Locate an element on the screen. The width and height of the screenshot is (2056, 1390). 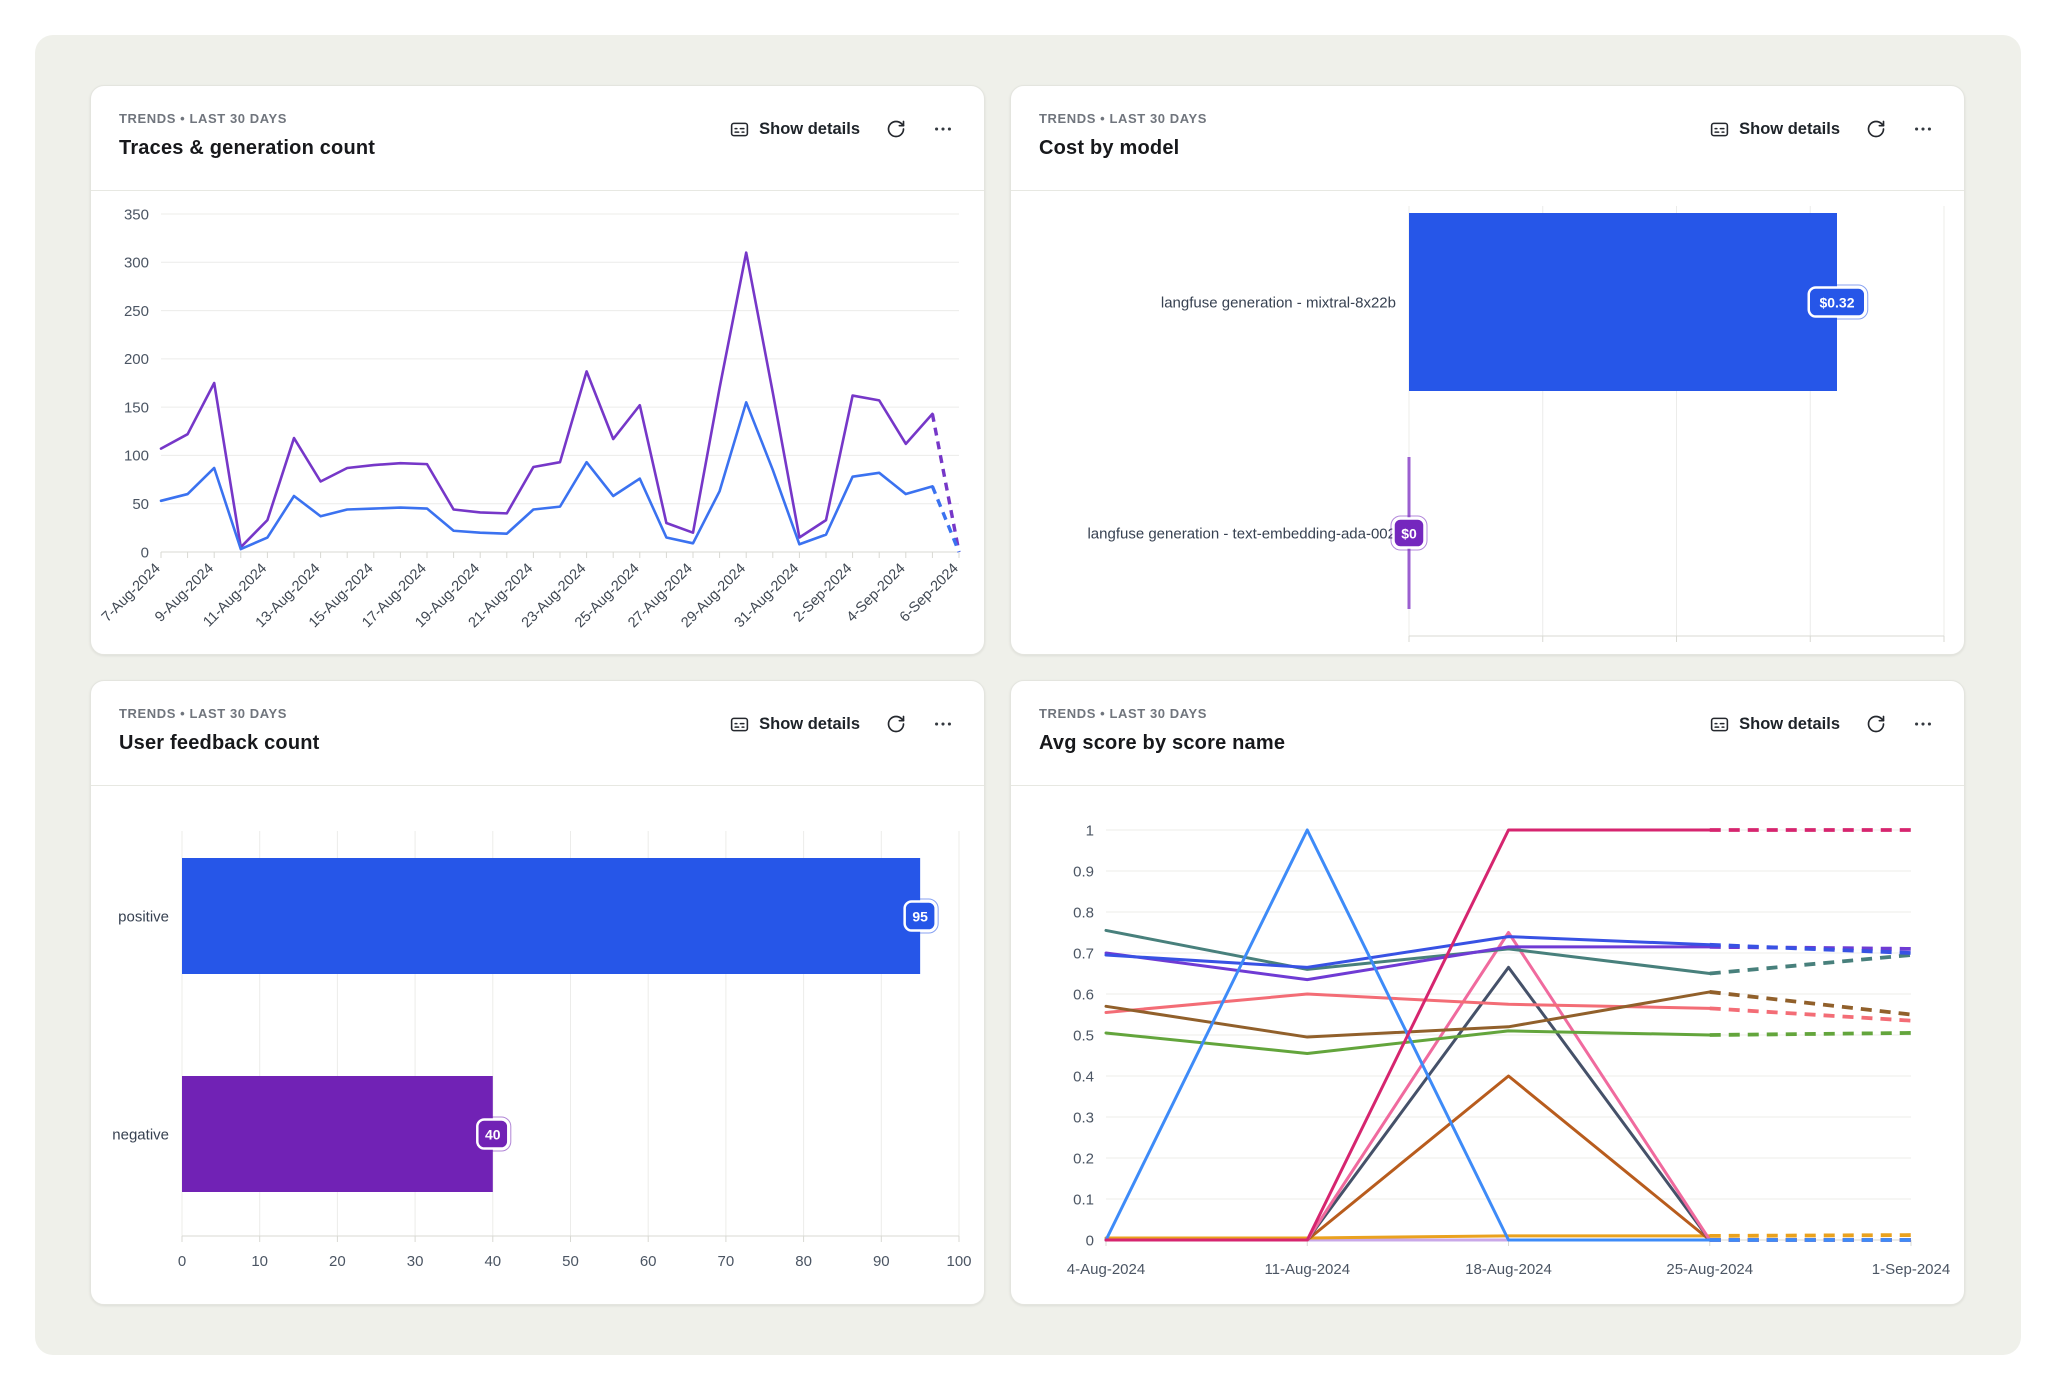
y-tick-label: 0.3 is located at coordinates (1083, 1117).